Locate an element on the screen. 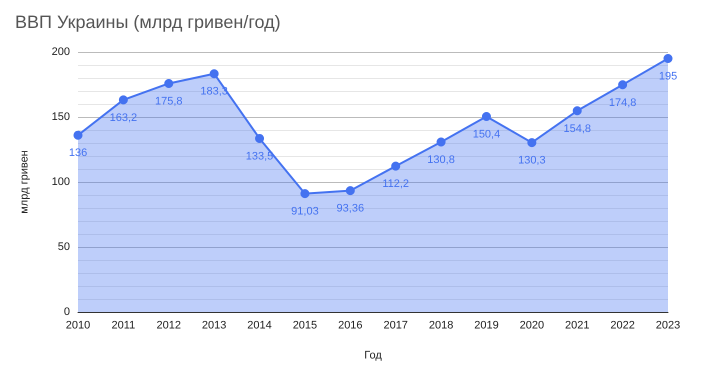  y-tick-label: 50 is located at coordinates (64, 247).